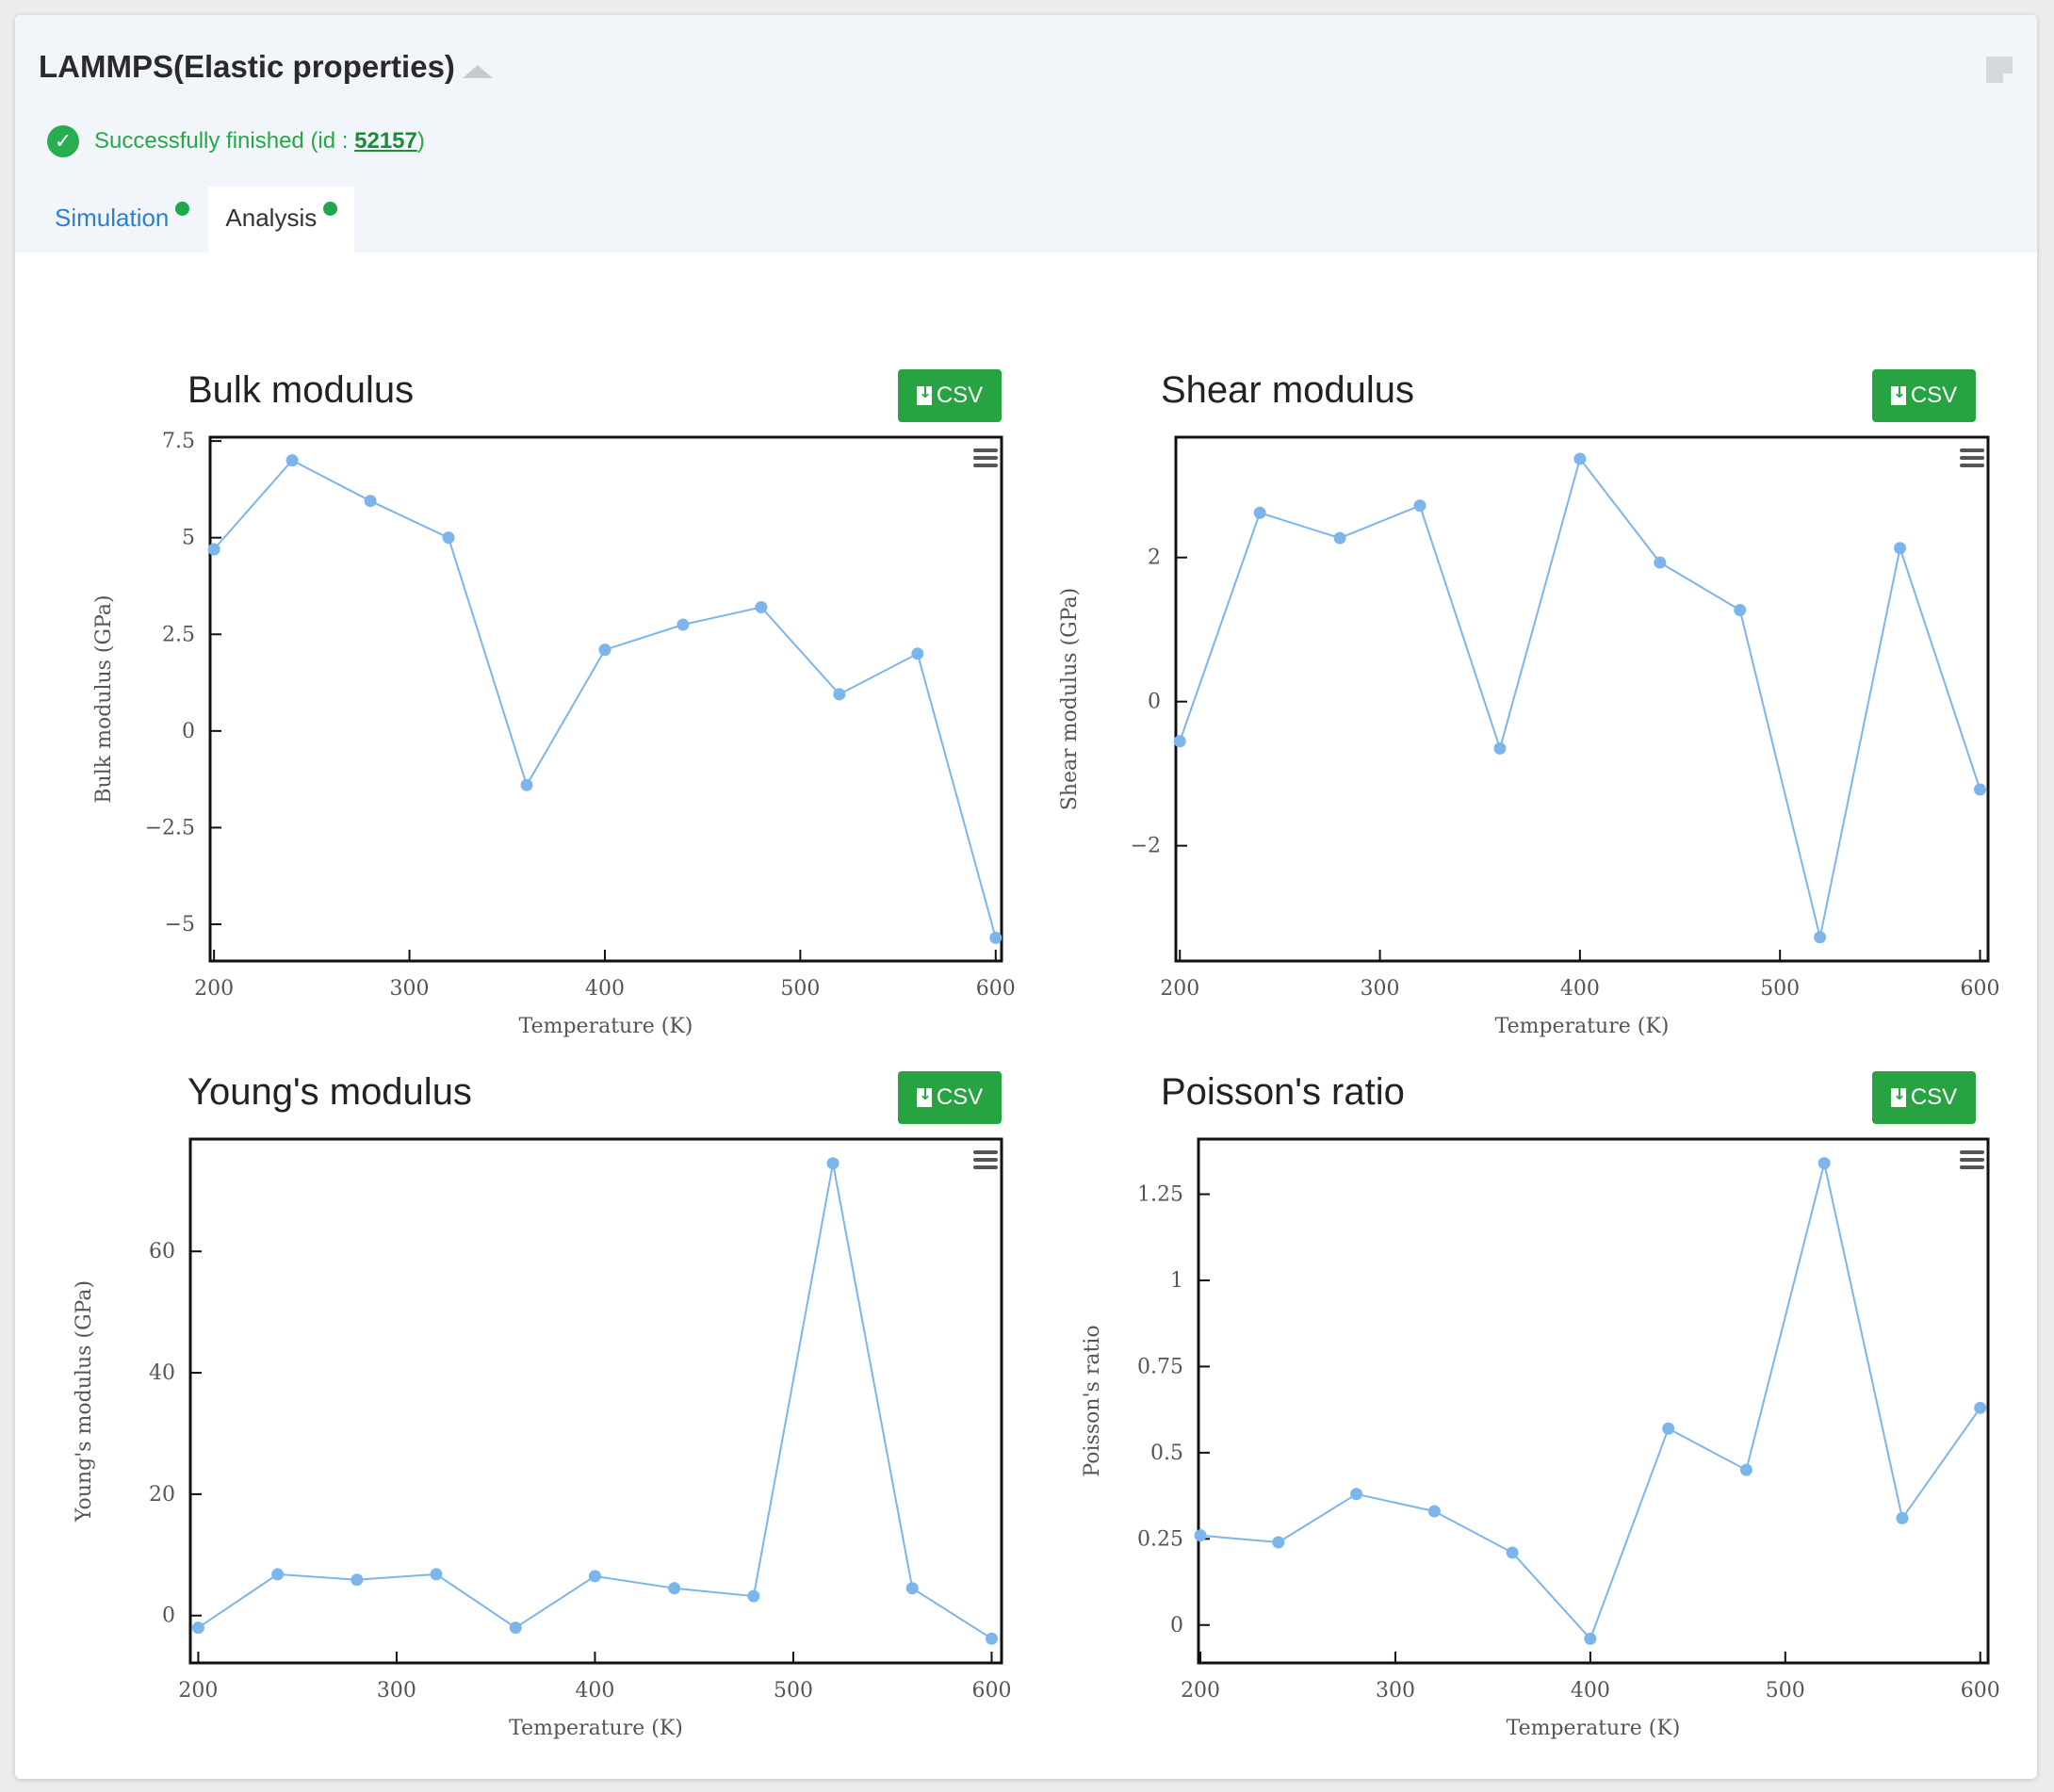 The image size is (2054, 1792). Describe the element at coordinates (281, 220) in the screenshot. I see `tab-analysis: Analysis` at that location.